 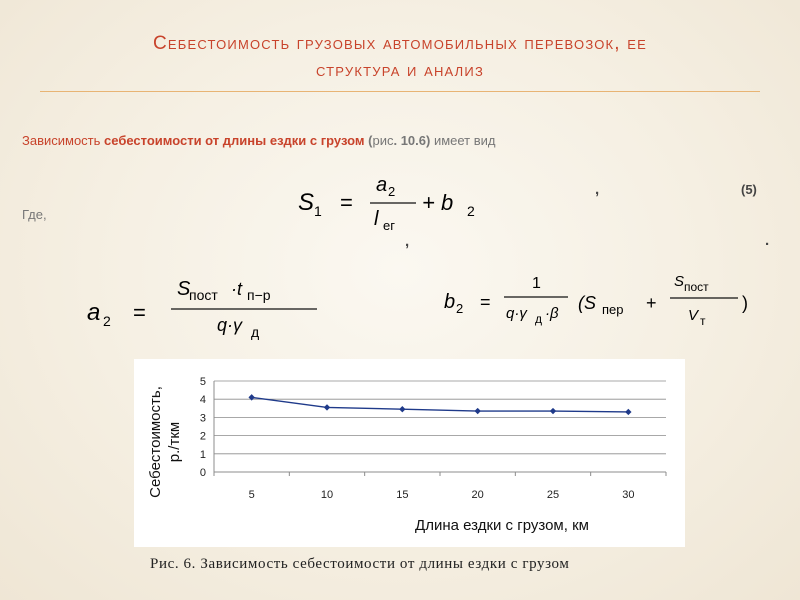 What do you see at coordinates (400, 91) in the screenshot?
I see `title-divider` at bounding box center [400, 91].